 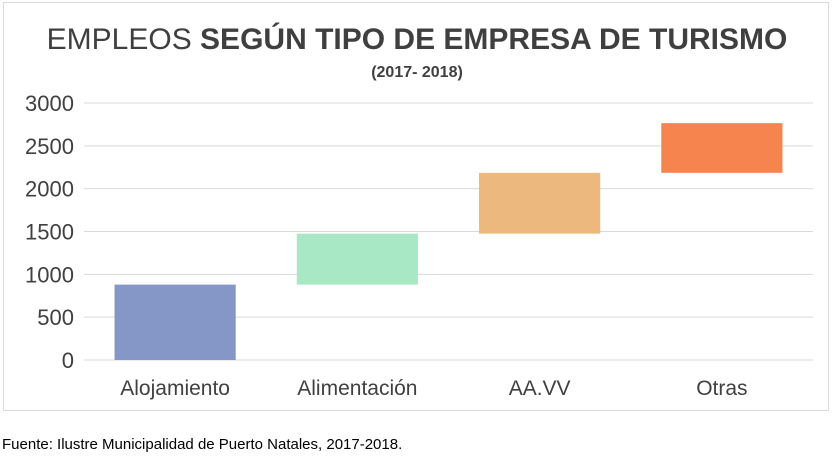 I want to click on x-category-label: Otras, so click(x=721, y=388).